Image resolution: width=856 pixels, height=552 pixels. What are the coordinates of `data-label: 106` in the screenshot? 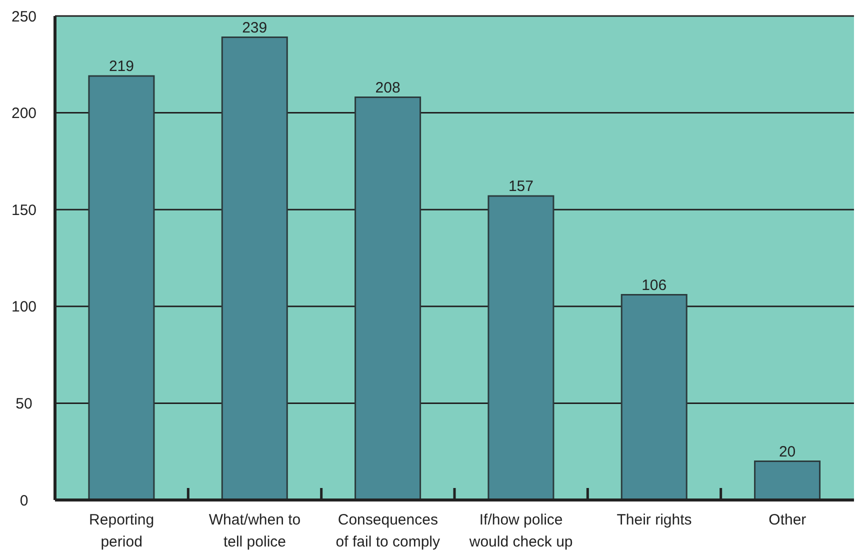 It's located at (654, 285).